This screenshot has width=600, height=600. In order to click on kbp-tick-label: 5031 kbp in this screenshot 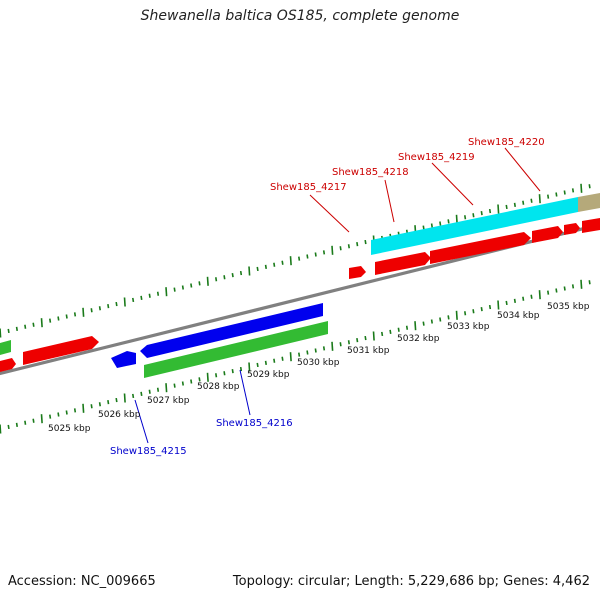, I will do `click(368, 351)`.